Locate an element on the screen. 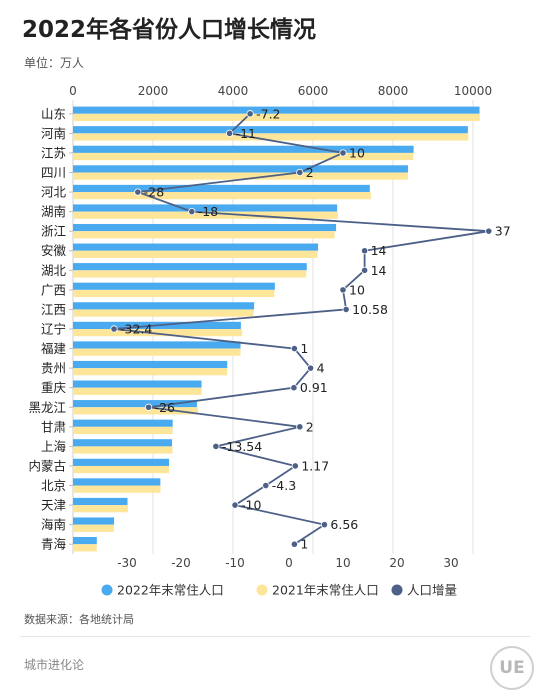  bar-2021-福建 is located at coordinates (157, 352).